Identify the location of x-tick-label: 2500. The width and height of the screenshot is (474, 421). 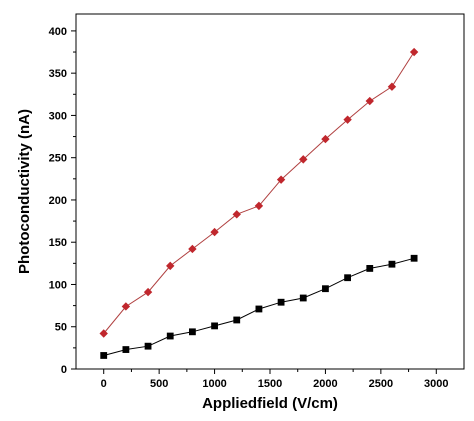
(381, 384).